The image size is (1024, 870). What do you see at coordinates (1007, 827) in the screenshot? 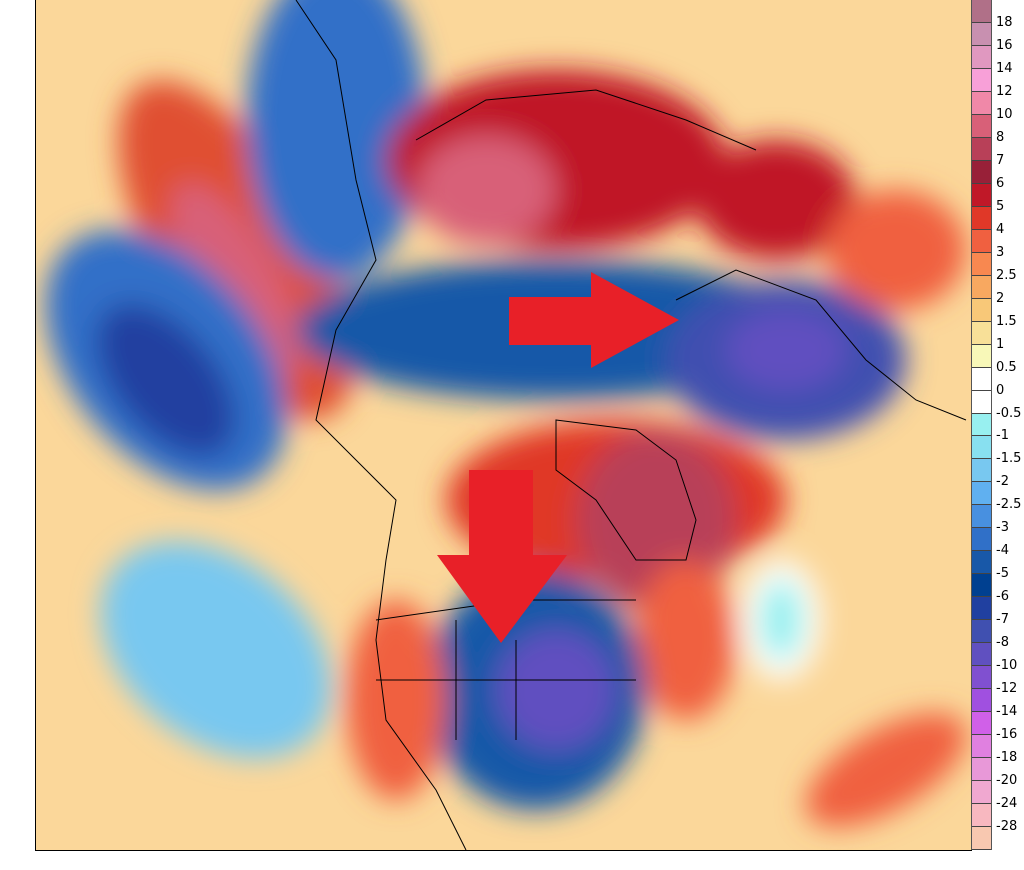
I see `colorbar-label: -28` at bounding box center [1007, 827].